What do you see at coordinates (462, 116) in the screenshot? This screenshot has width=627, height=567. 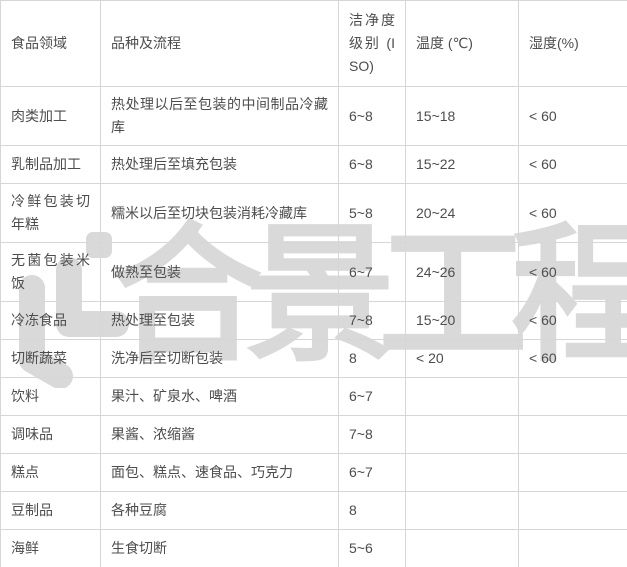 I see `cell-temp: 15~18` at bounding box center [462, 116].